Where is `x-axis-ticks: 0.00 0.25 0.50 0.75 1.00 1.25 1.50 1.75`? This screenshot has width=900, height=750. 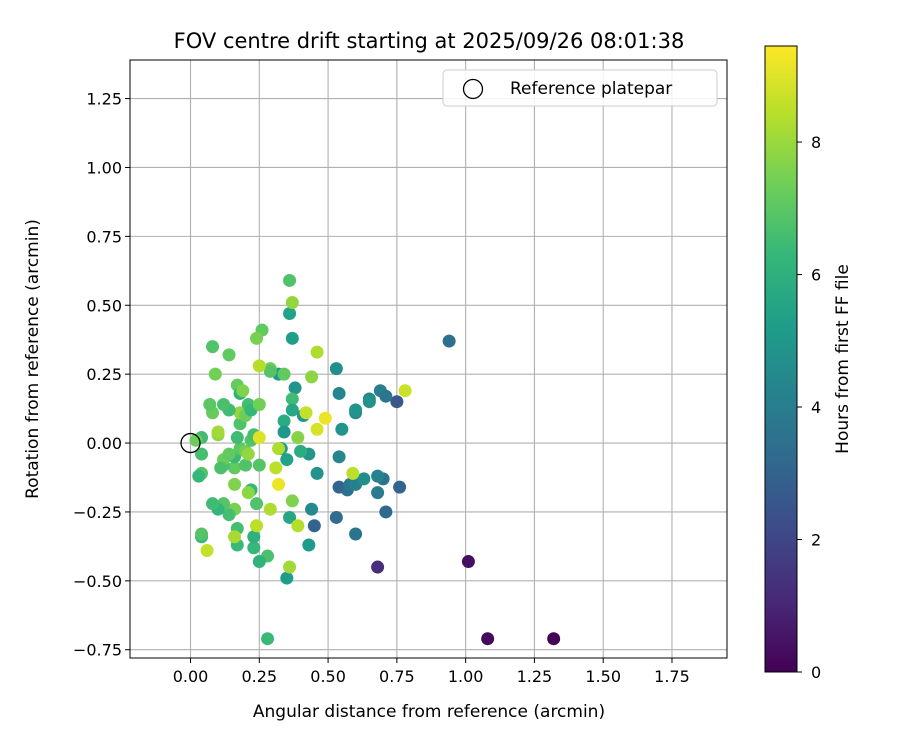
x-axis-ticks: 0.00 0.25 0.50 0.75 1.00 1.25 1.50 1.75 is located at coordinates (431, 672).